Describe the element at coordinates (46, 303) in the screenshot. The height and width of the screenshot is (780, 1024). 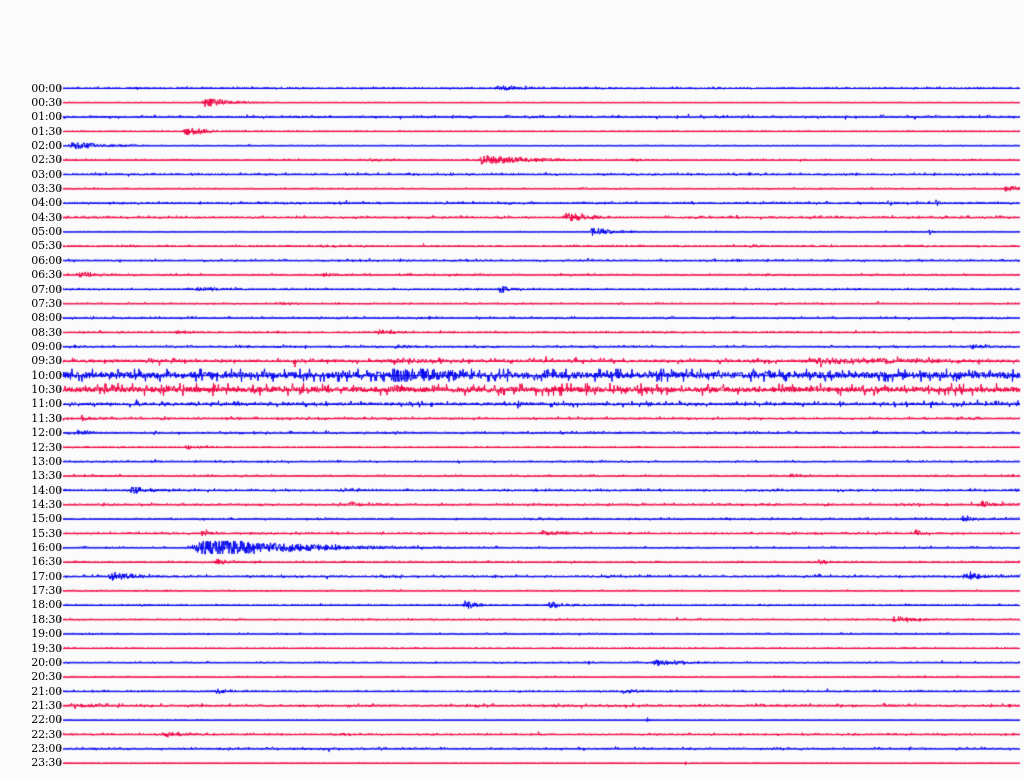
I see `time-tick-label: 07:30` at that location.